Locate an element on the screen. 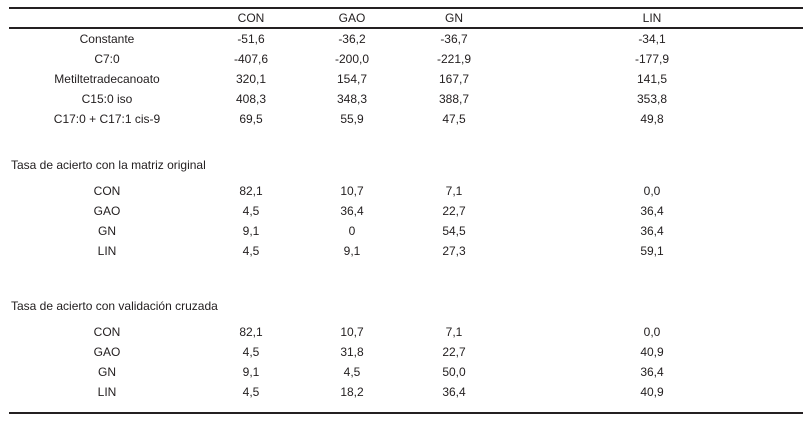 The width and height of the screenshot is (808, 426). cell-value: -200,0 is located at coordinates (352, 59).